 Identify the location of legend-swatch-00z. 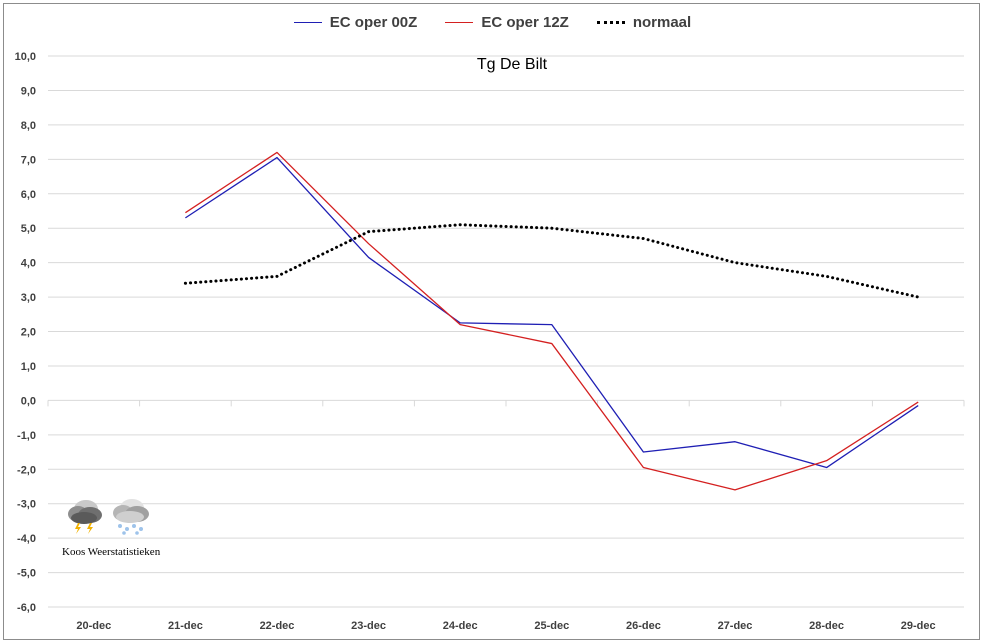
(307, 22).